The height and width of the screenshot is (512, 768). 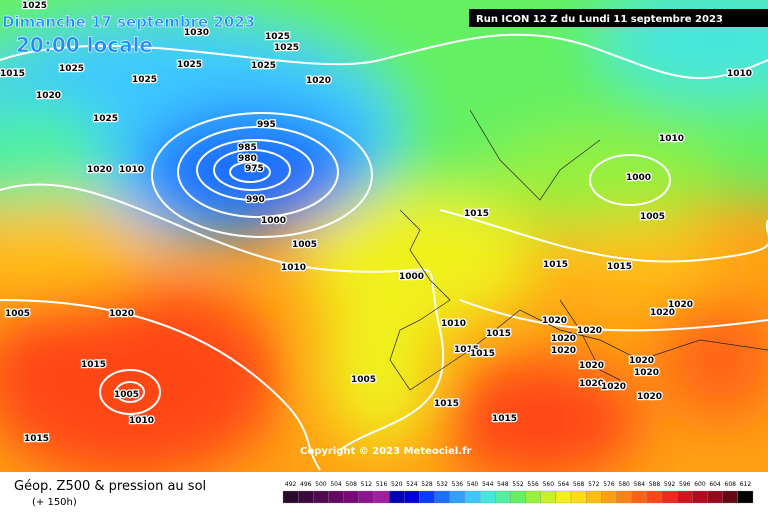 What do you see at coordinates (254, 169) in the screenshot?
I see `isobar-label: 975` at bounding box center [254, 169].